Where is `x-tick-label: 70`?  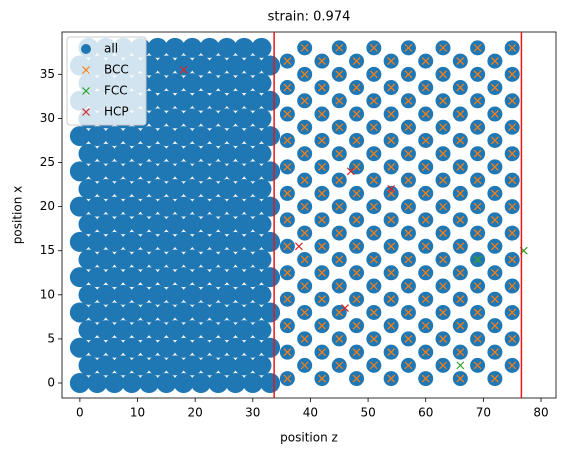 x-tick-label: 70 is located at coordinates (483, 413).